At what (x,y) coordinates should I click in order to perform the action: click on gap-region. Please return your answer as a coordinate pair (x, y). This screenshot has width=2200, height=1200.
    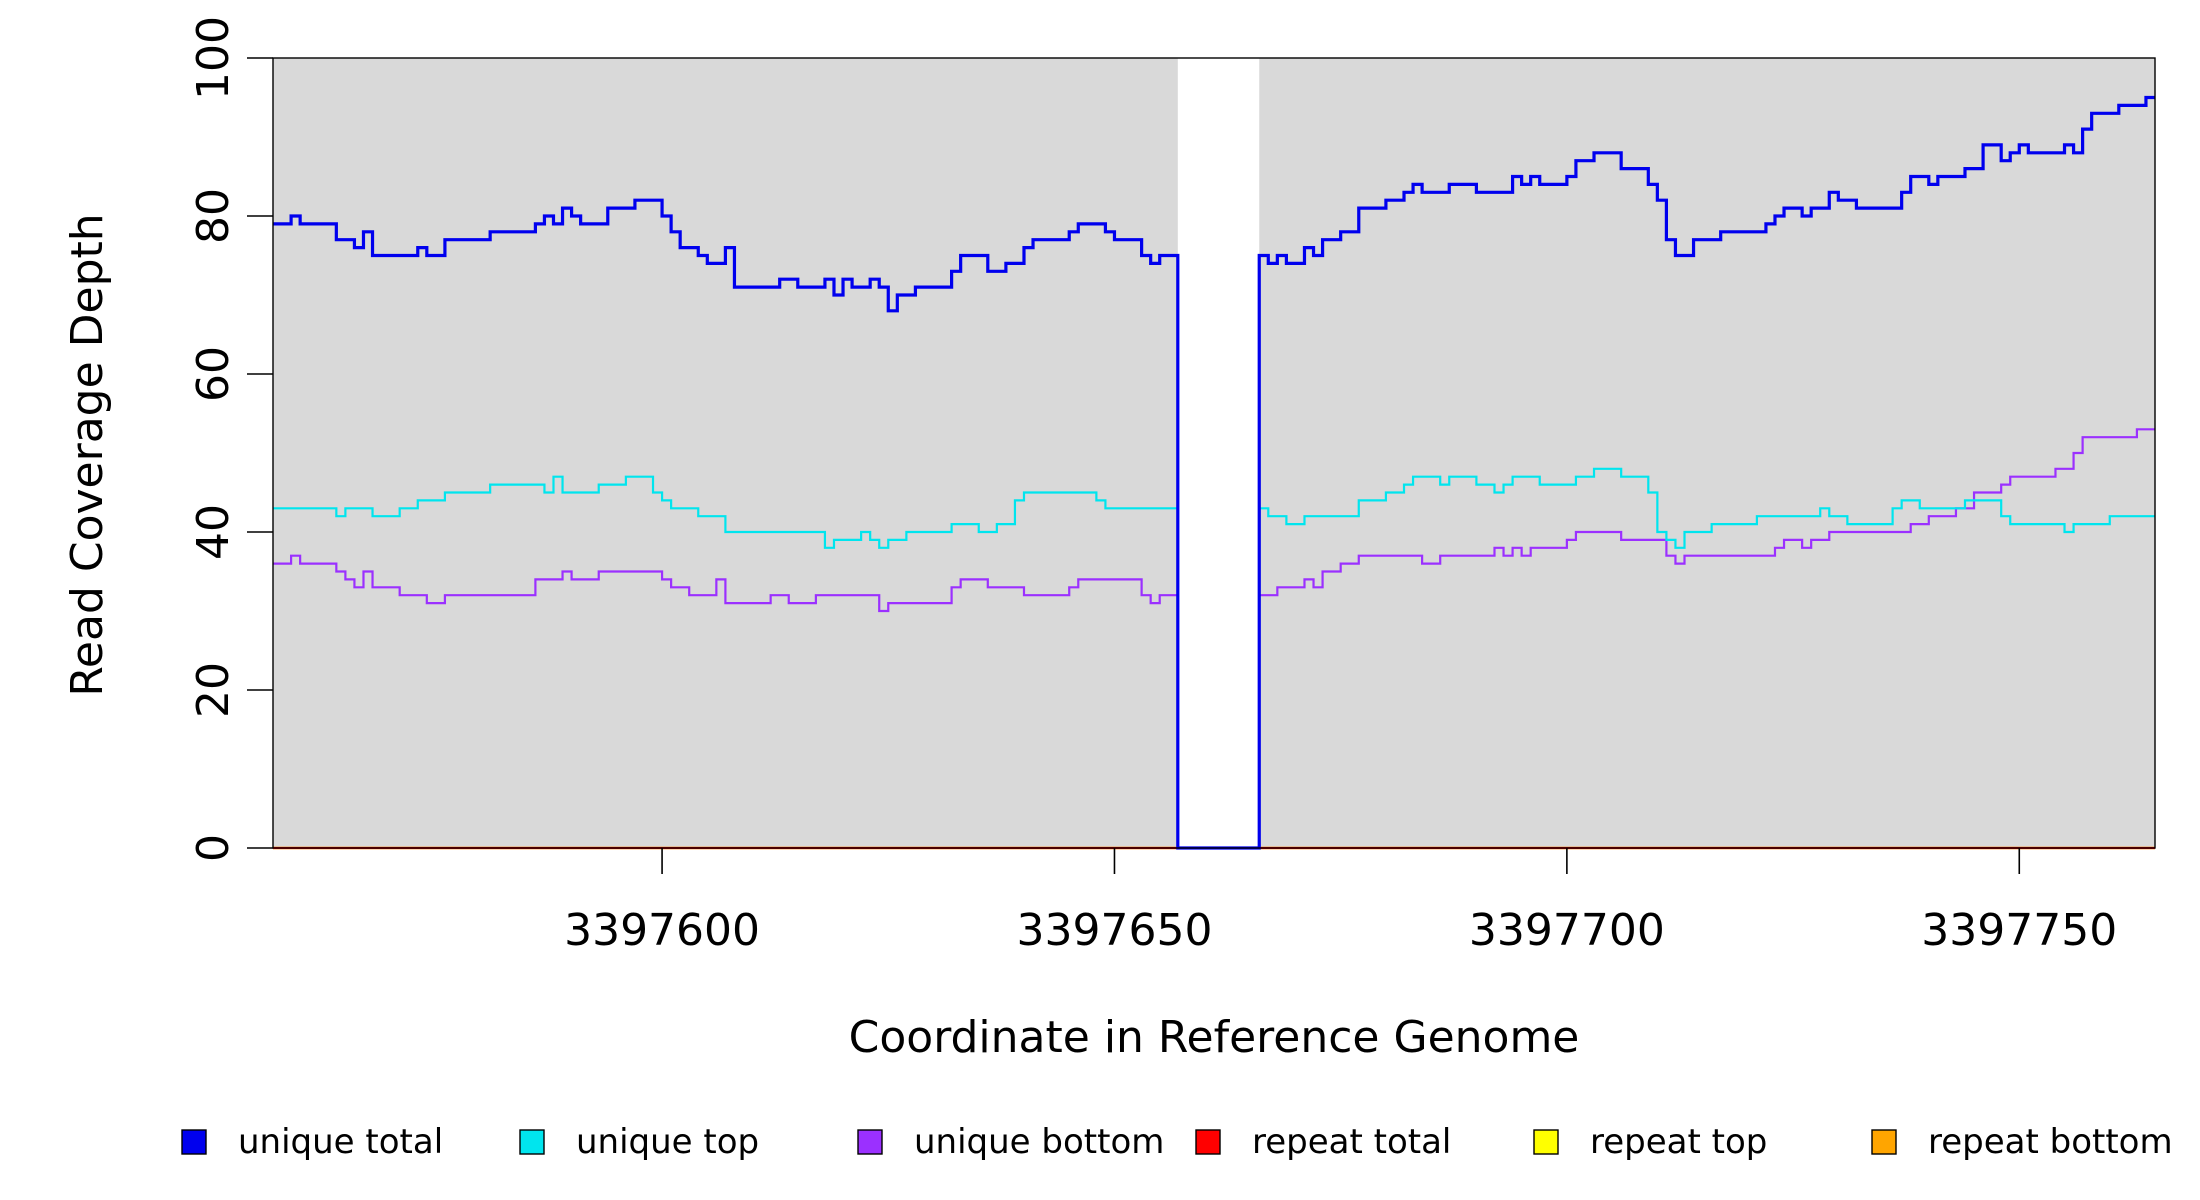
    Looking at the image, I should click on (1218, 453).